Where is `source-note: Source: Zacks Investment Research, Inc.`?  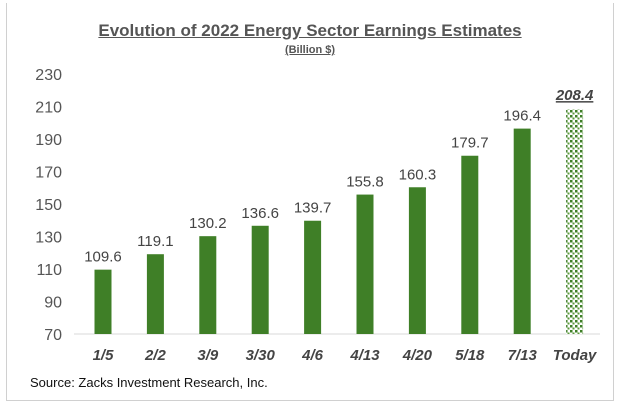
source-note: Source: Zacks Investment Research, Inc. is located at coordinates (149, 382).